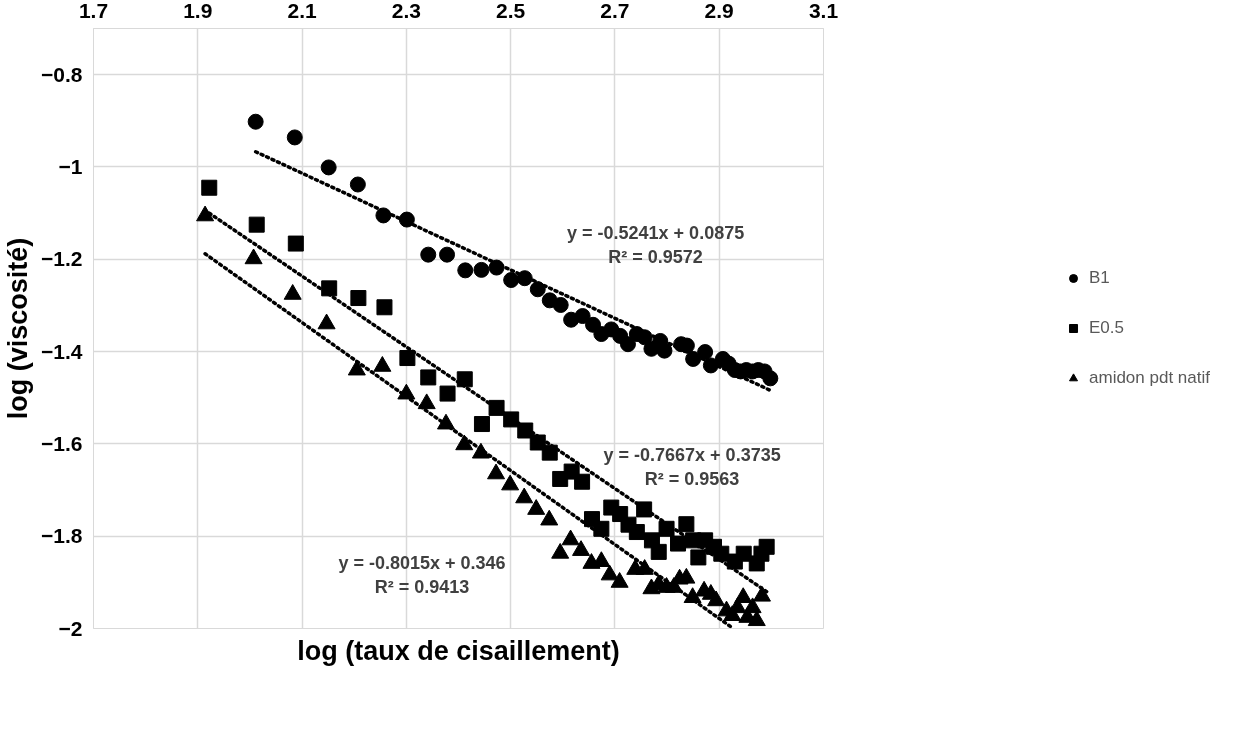 The height and width of the screenshot is (730, 1251). I want to click on y-tick-label: −1.2, so click(62, 259).